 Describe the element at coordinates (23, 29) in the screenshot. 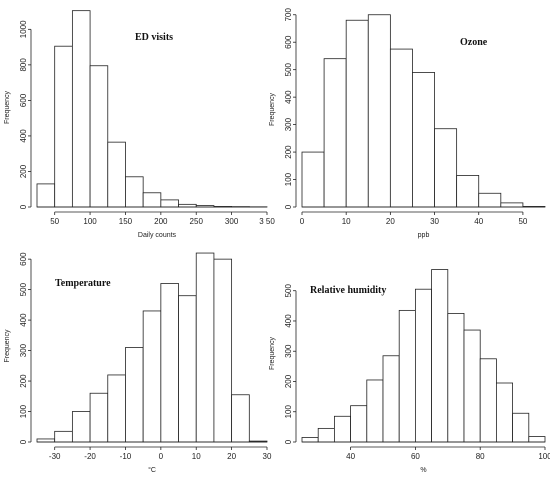

I see `y-tick-label: 1000` at that location.